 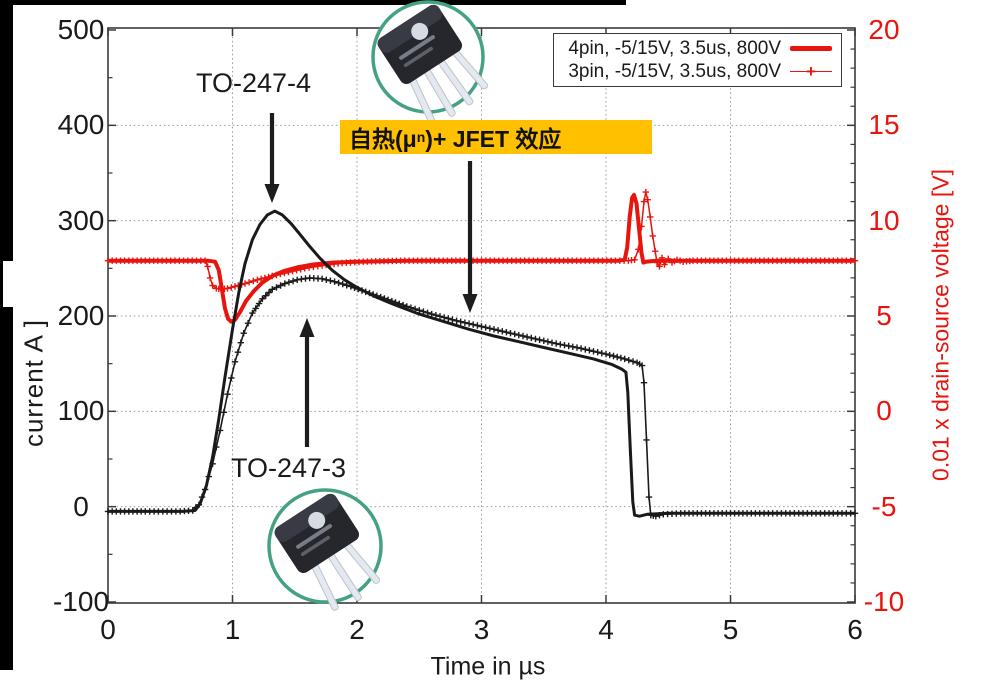 I want to click on left-tick-label: 500, so click(x=81, y=29).